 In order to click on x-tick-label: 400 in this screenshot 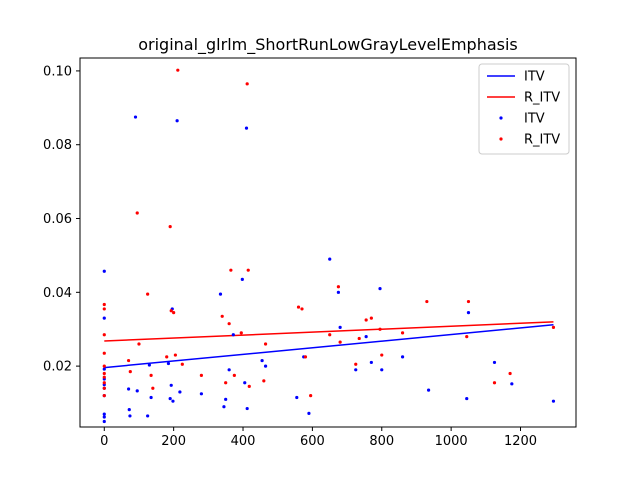, I will do `click(243, 441)`.